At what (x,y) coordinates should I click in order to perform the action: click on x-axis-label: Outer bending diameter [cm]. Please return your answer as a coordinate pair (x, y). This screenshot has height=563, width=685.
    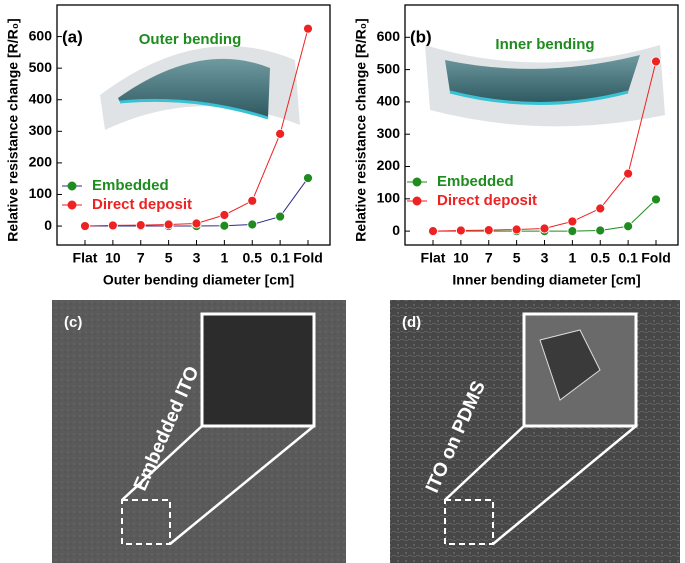
    Looking at the image, I should click on (198, 280).